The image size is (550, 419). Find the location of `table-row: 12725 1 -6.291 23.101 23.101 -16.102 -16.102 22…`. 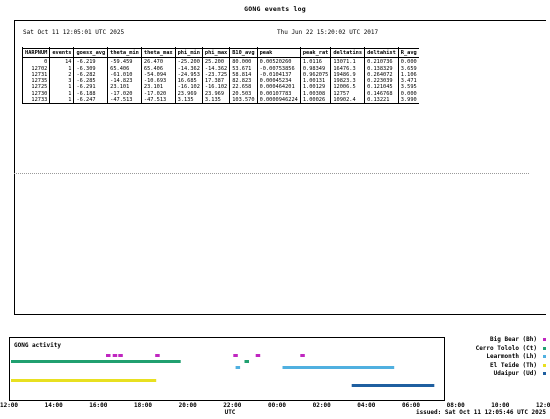

table-row: 12725 1 -6.291 23.101 23.101 -16.102 -16.102 22… is located at coordinates (220, 87).